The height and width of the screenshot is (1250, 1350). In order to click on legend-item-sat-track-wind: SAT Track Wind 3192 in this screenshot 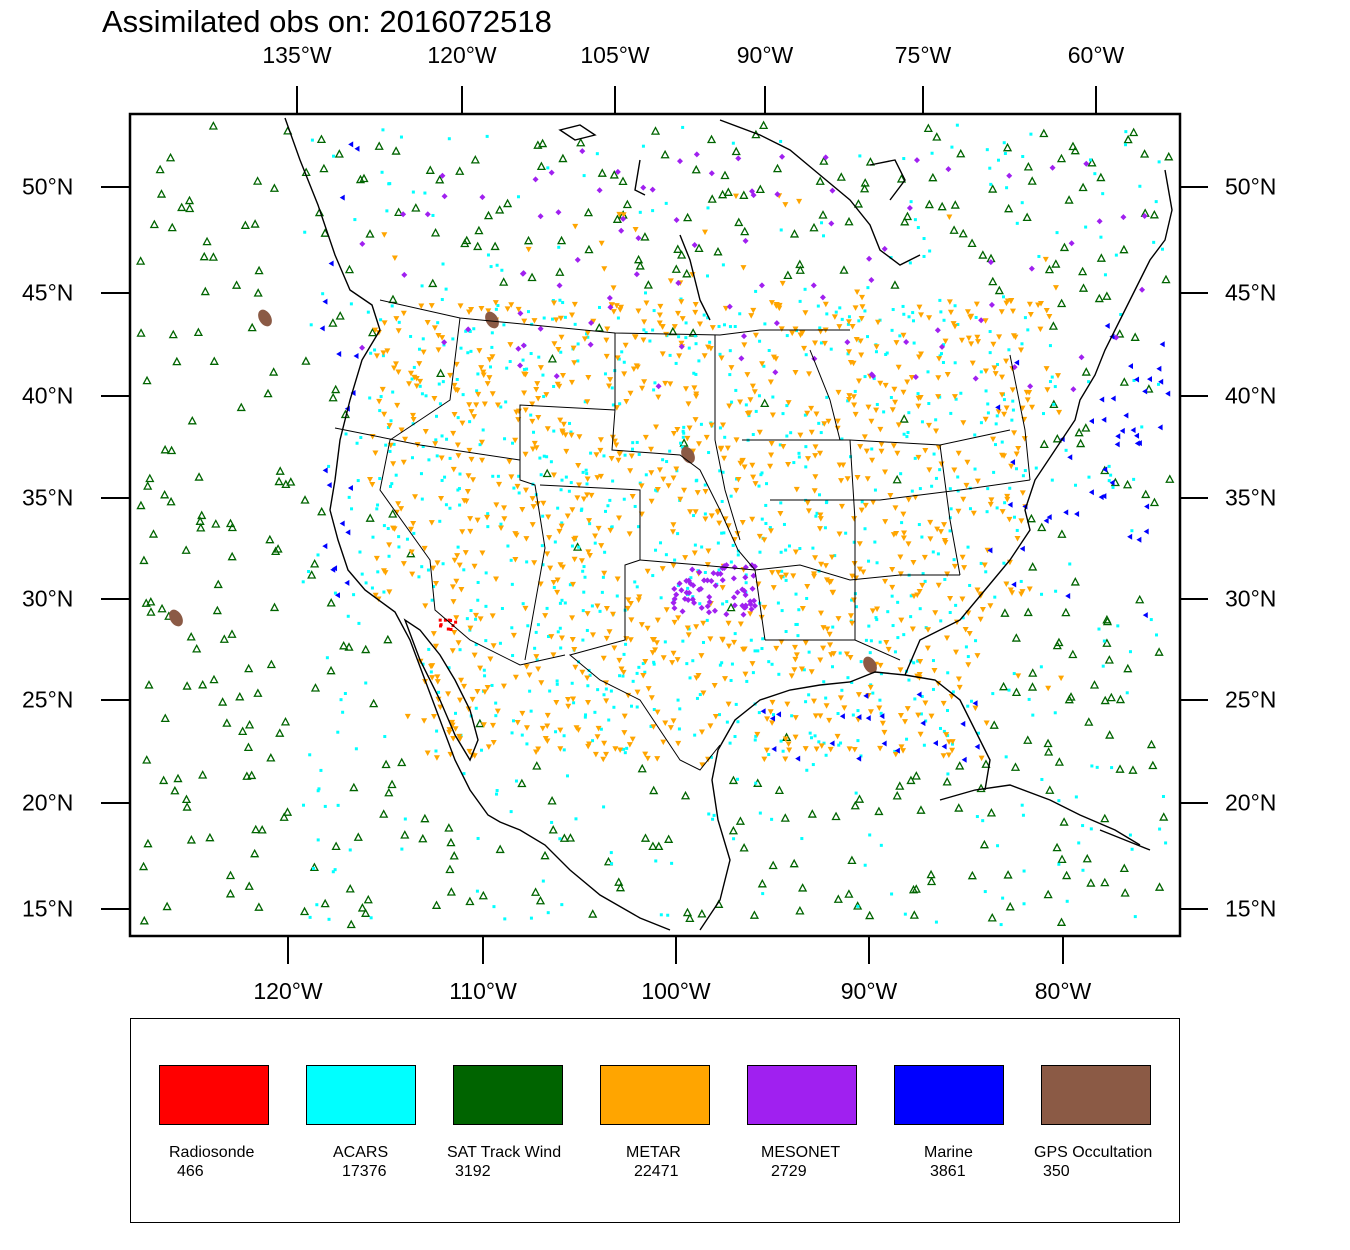, I will do `click(499, 1121)`.